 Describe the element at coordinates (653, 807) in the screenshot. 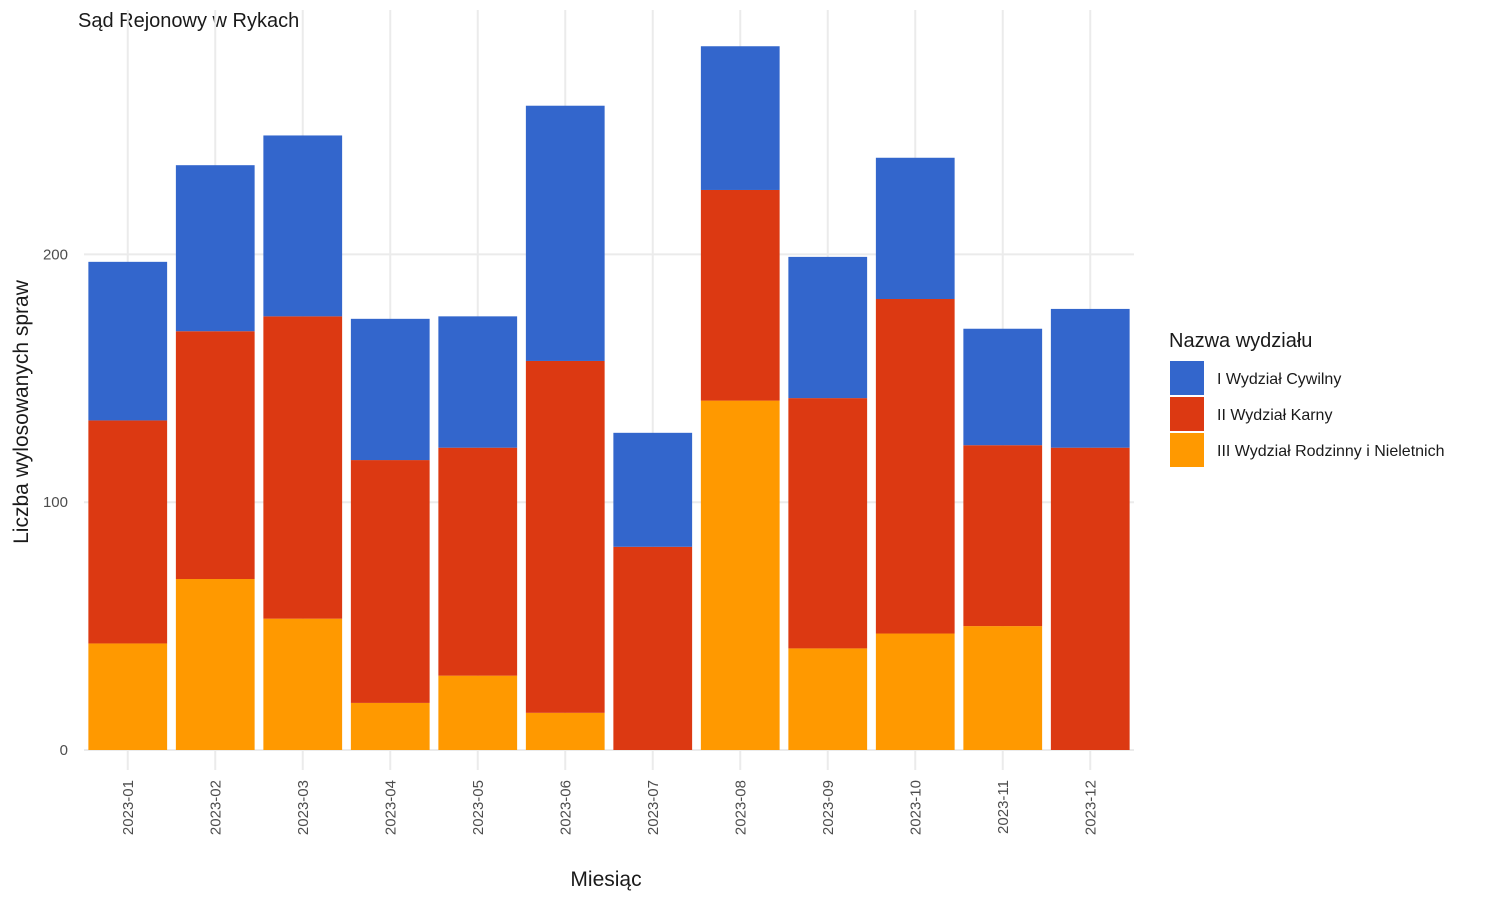

I see `x-tick-label: 2023-07` at that location.